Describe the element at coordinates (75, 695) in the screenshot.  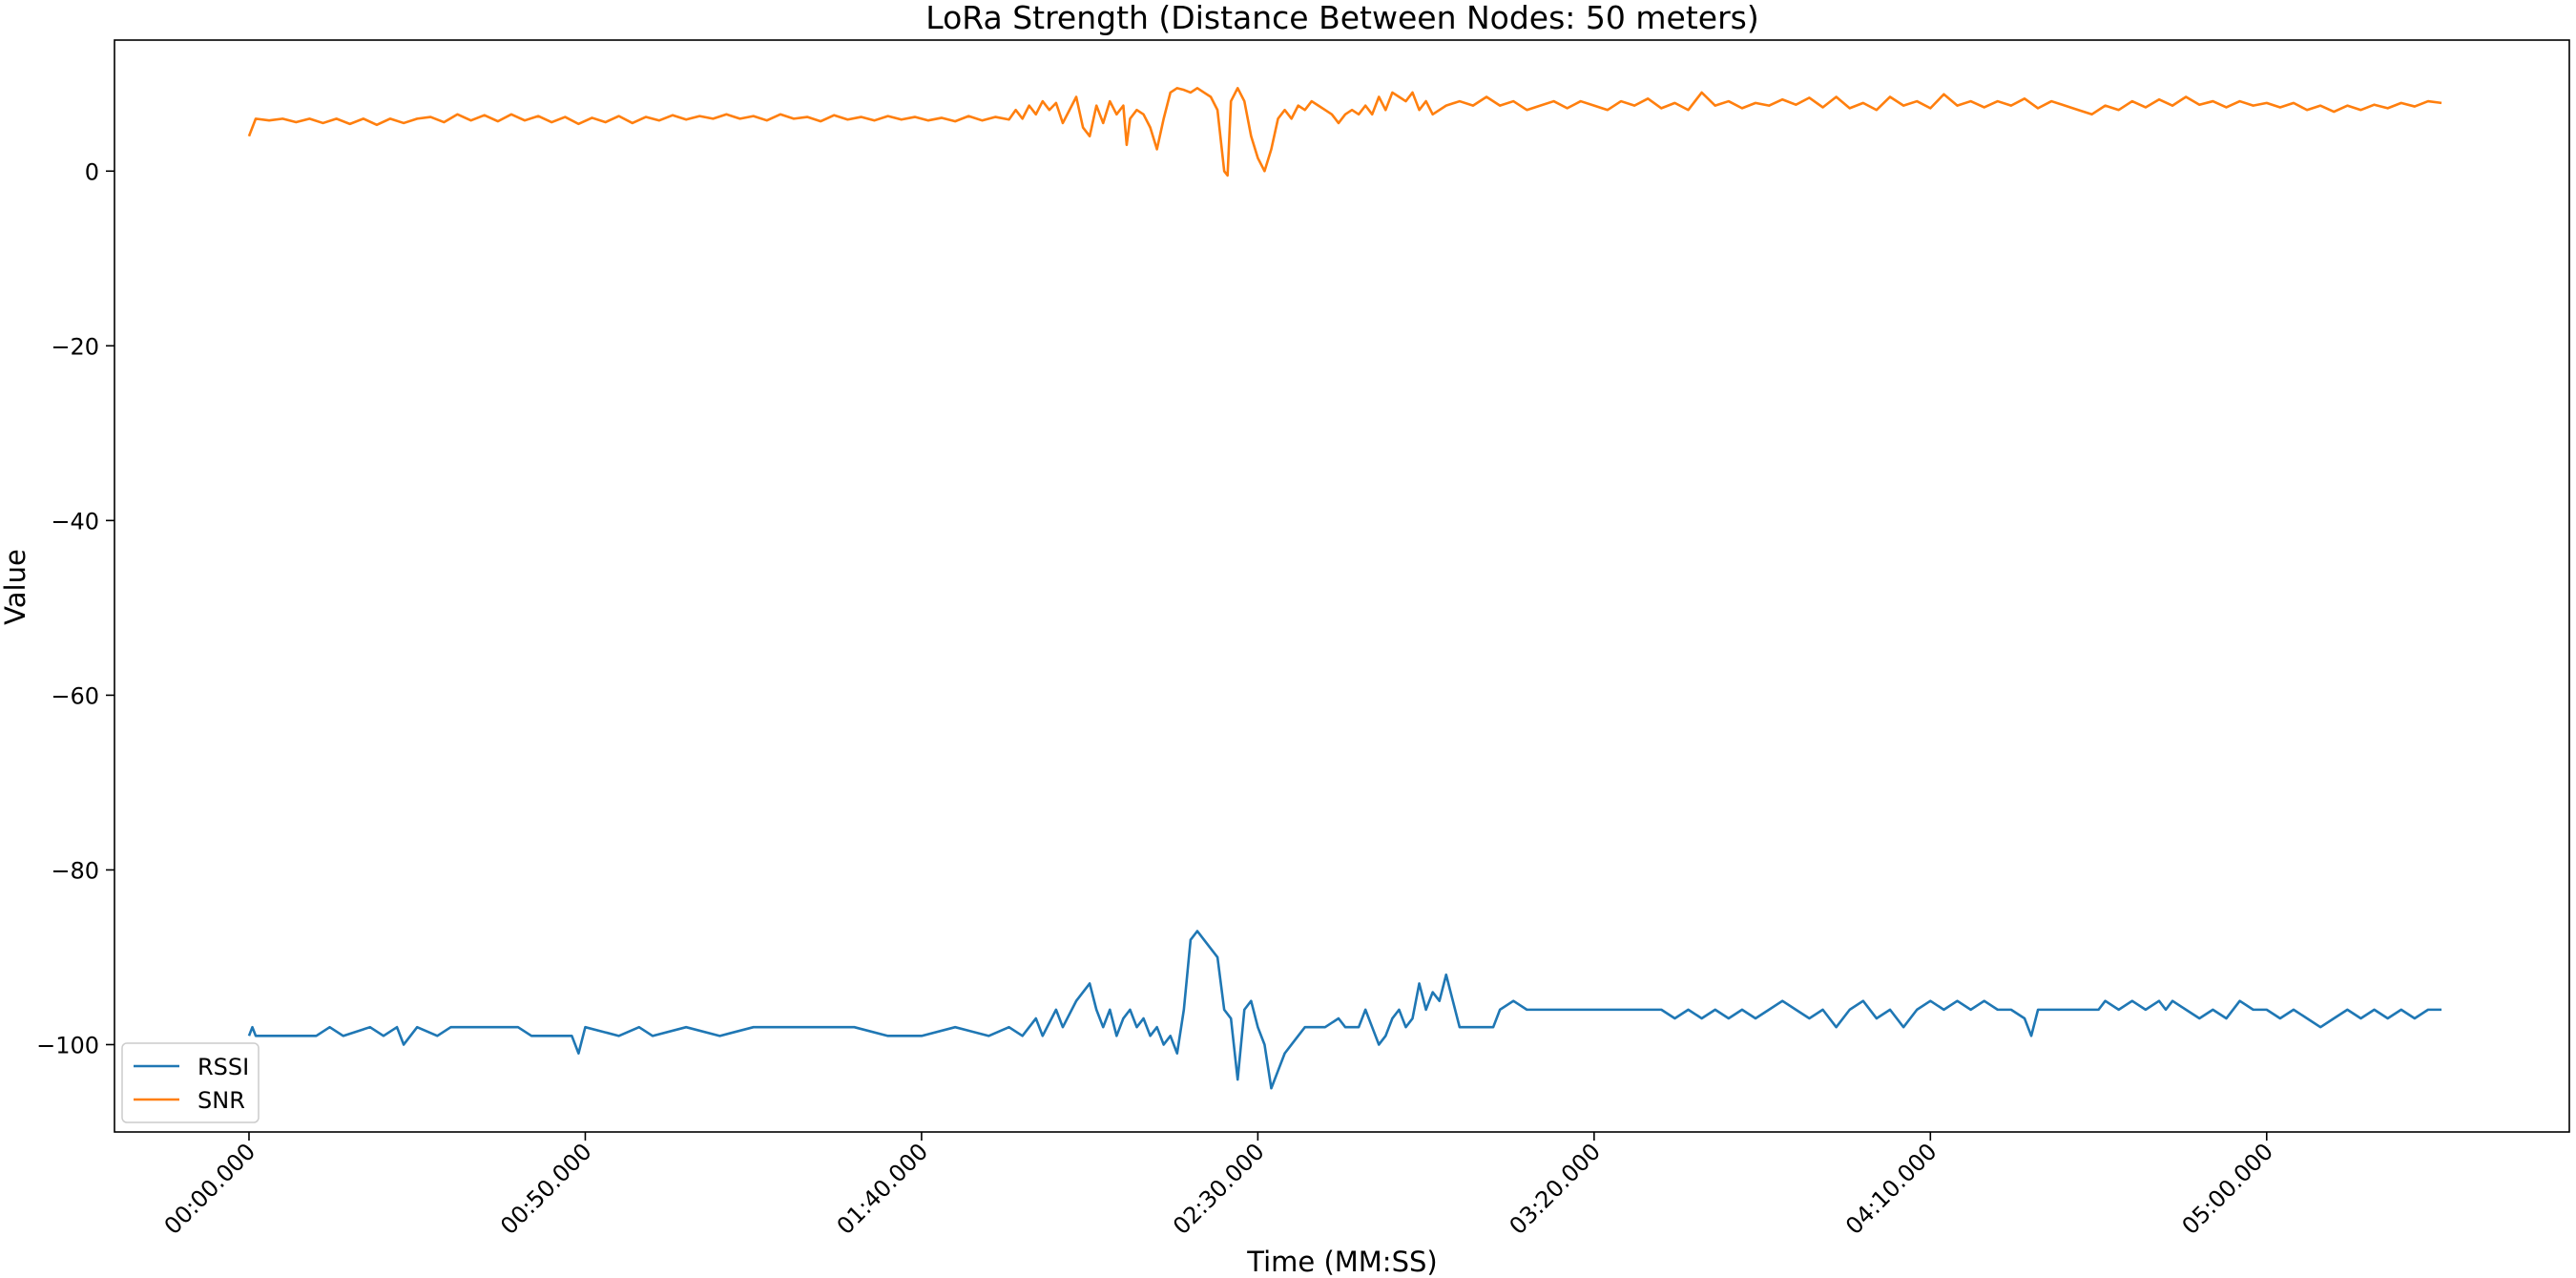
I see `y-tick-label: −60` at that location.